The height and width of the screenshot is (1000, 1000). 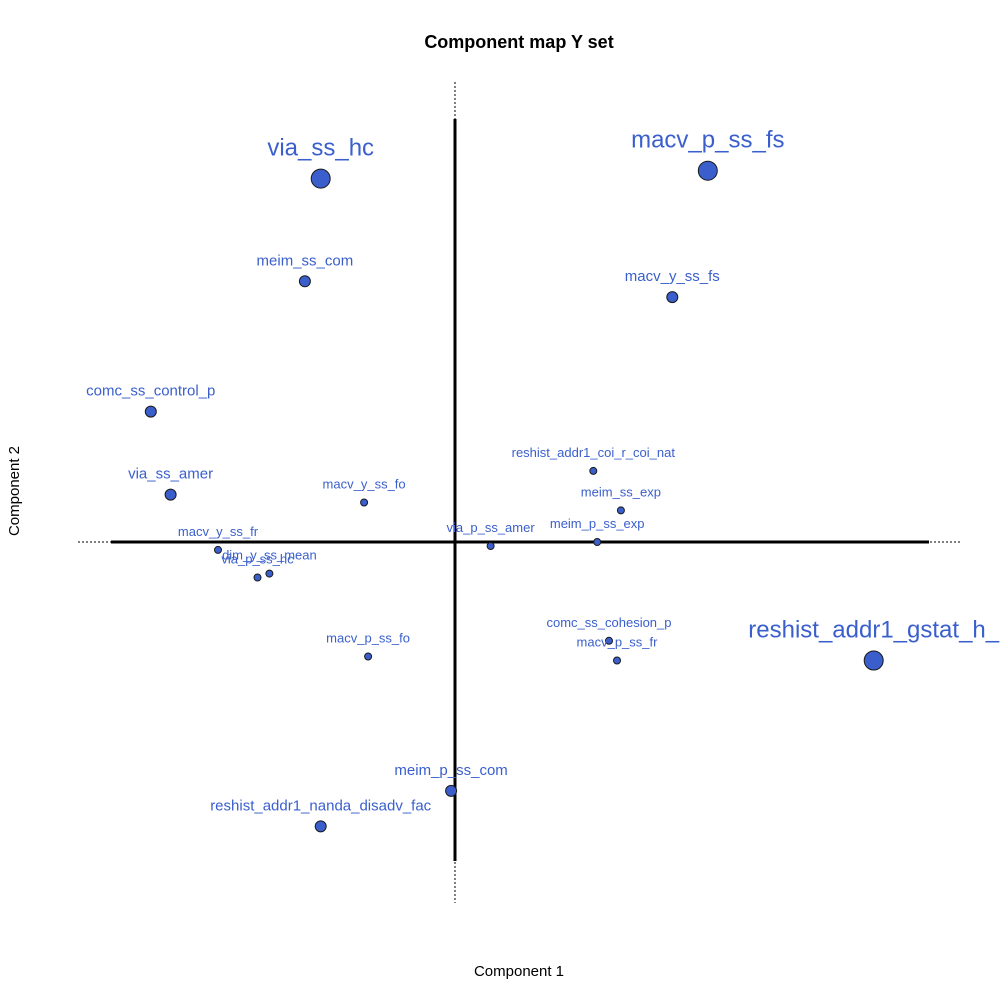 I want to click on point-label: reshist_addr1_coi_r_coi_nat, so click(x=594, y=452).